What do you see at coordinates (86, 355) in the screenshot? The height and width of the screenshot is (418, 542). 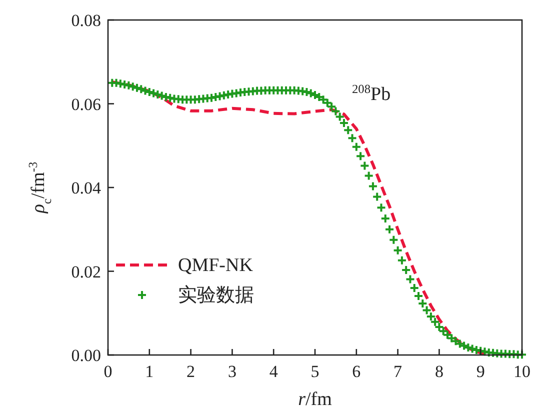 I see `y-tick-label: 0.00` at bounding box center [86, 355].